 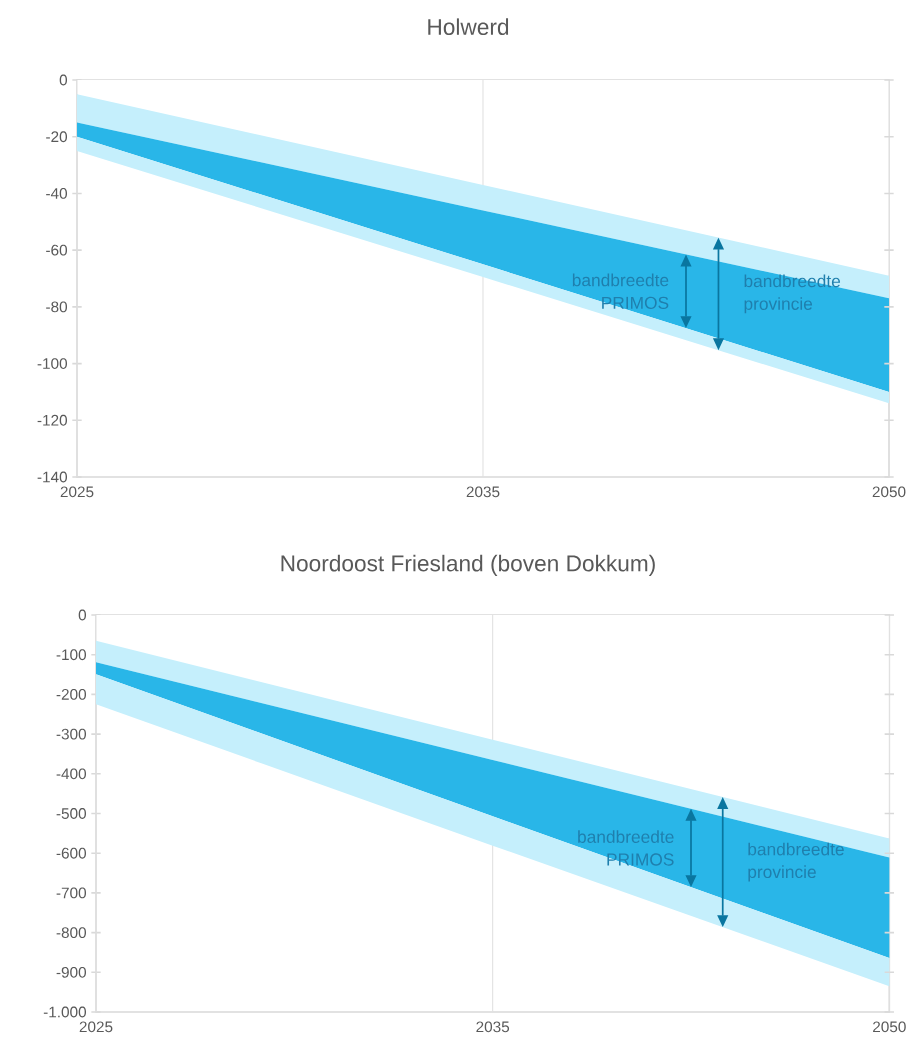 I want to click on y-tick-label: -900, so click(x=71, y=972).